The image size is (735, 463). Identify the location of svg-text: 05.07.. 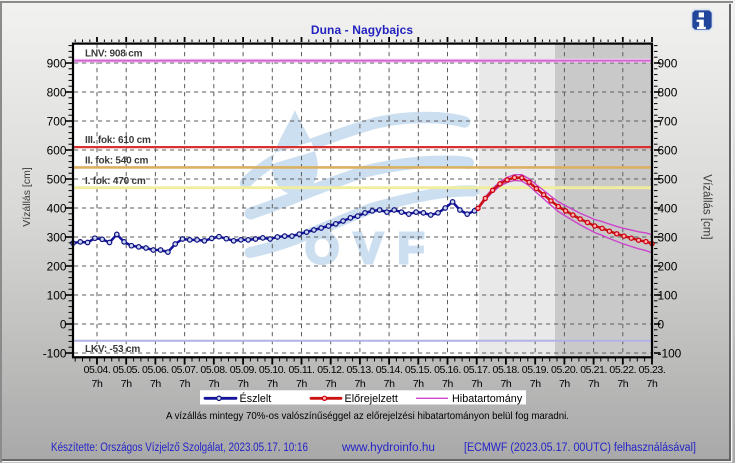
(184, 370).